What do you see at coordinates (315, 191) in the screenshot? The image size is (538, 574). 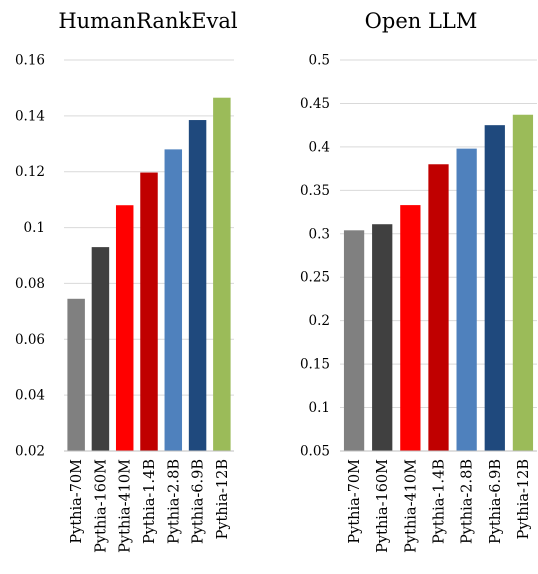 I see `y-tick-label: 0.35` at bounding box center [315, 191].